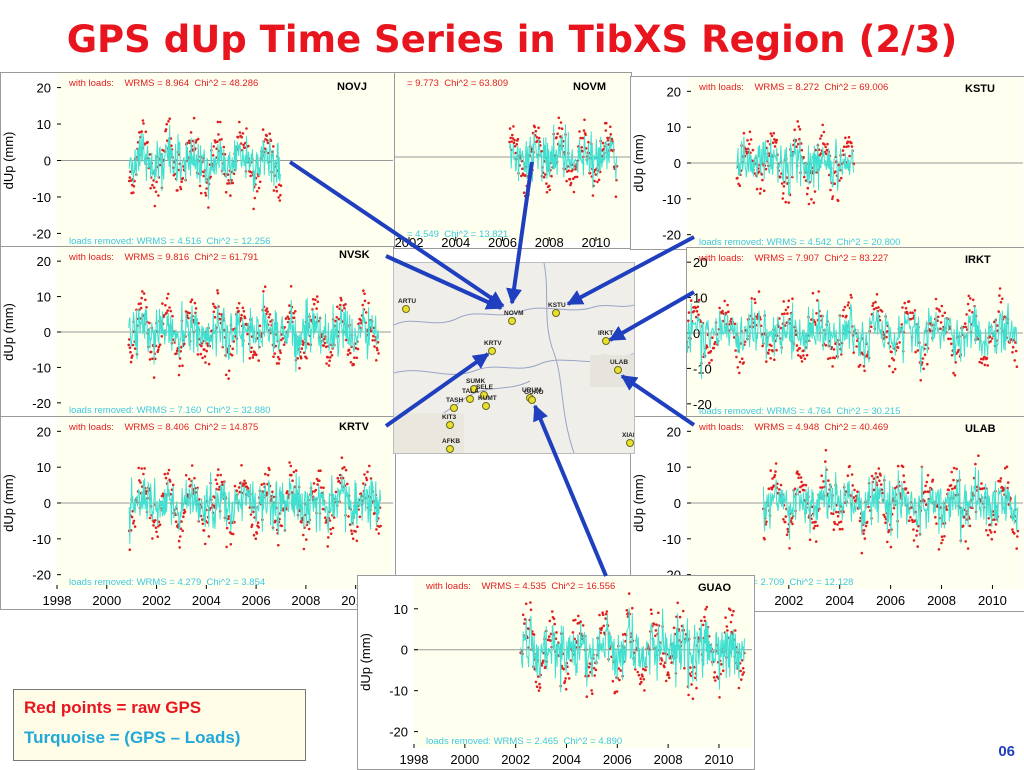 This screenshot has height=770, width=1024. I want to click on with-loads-stats: with loads: WRMS = 8.406 Chi^2 = 14.875, so click(163, 427).